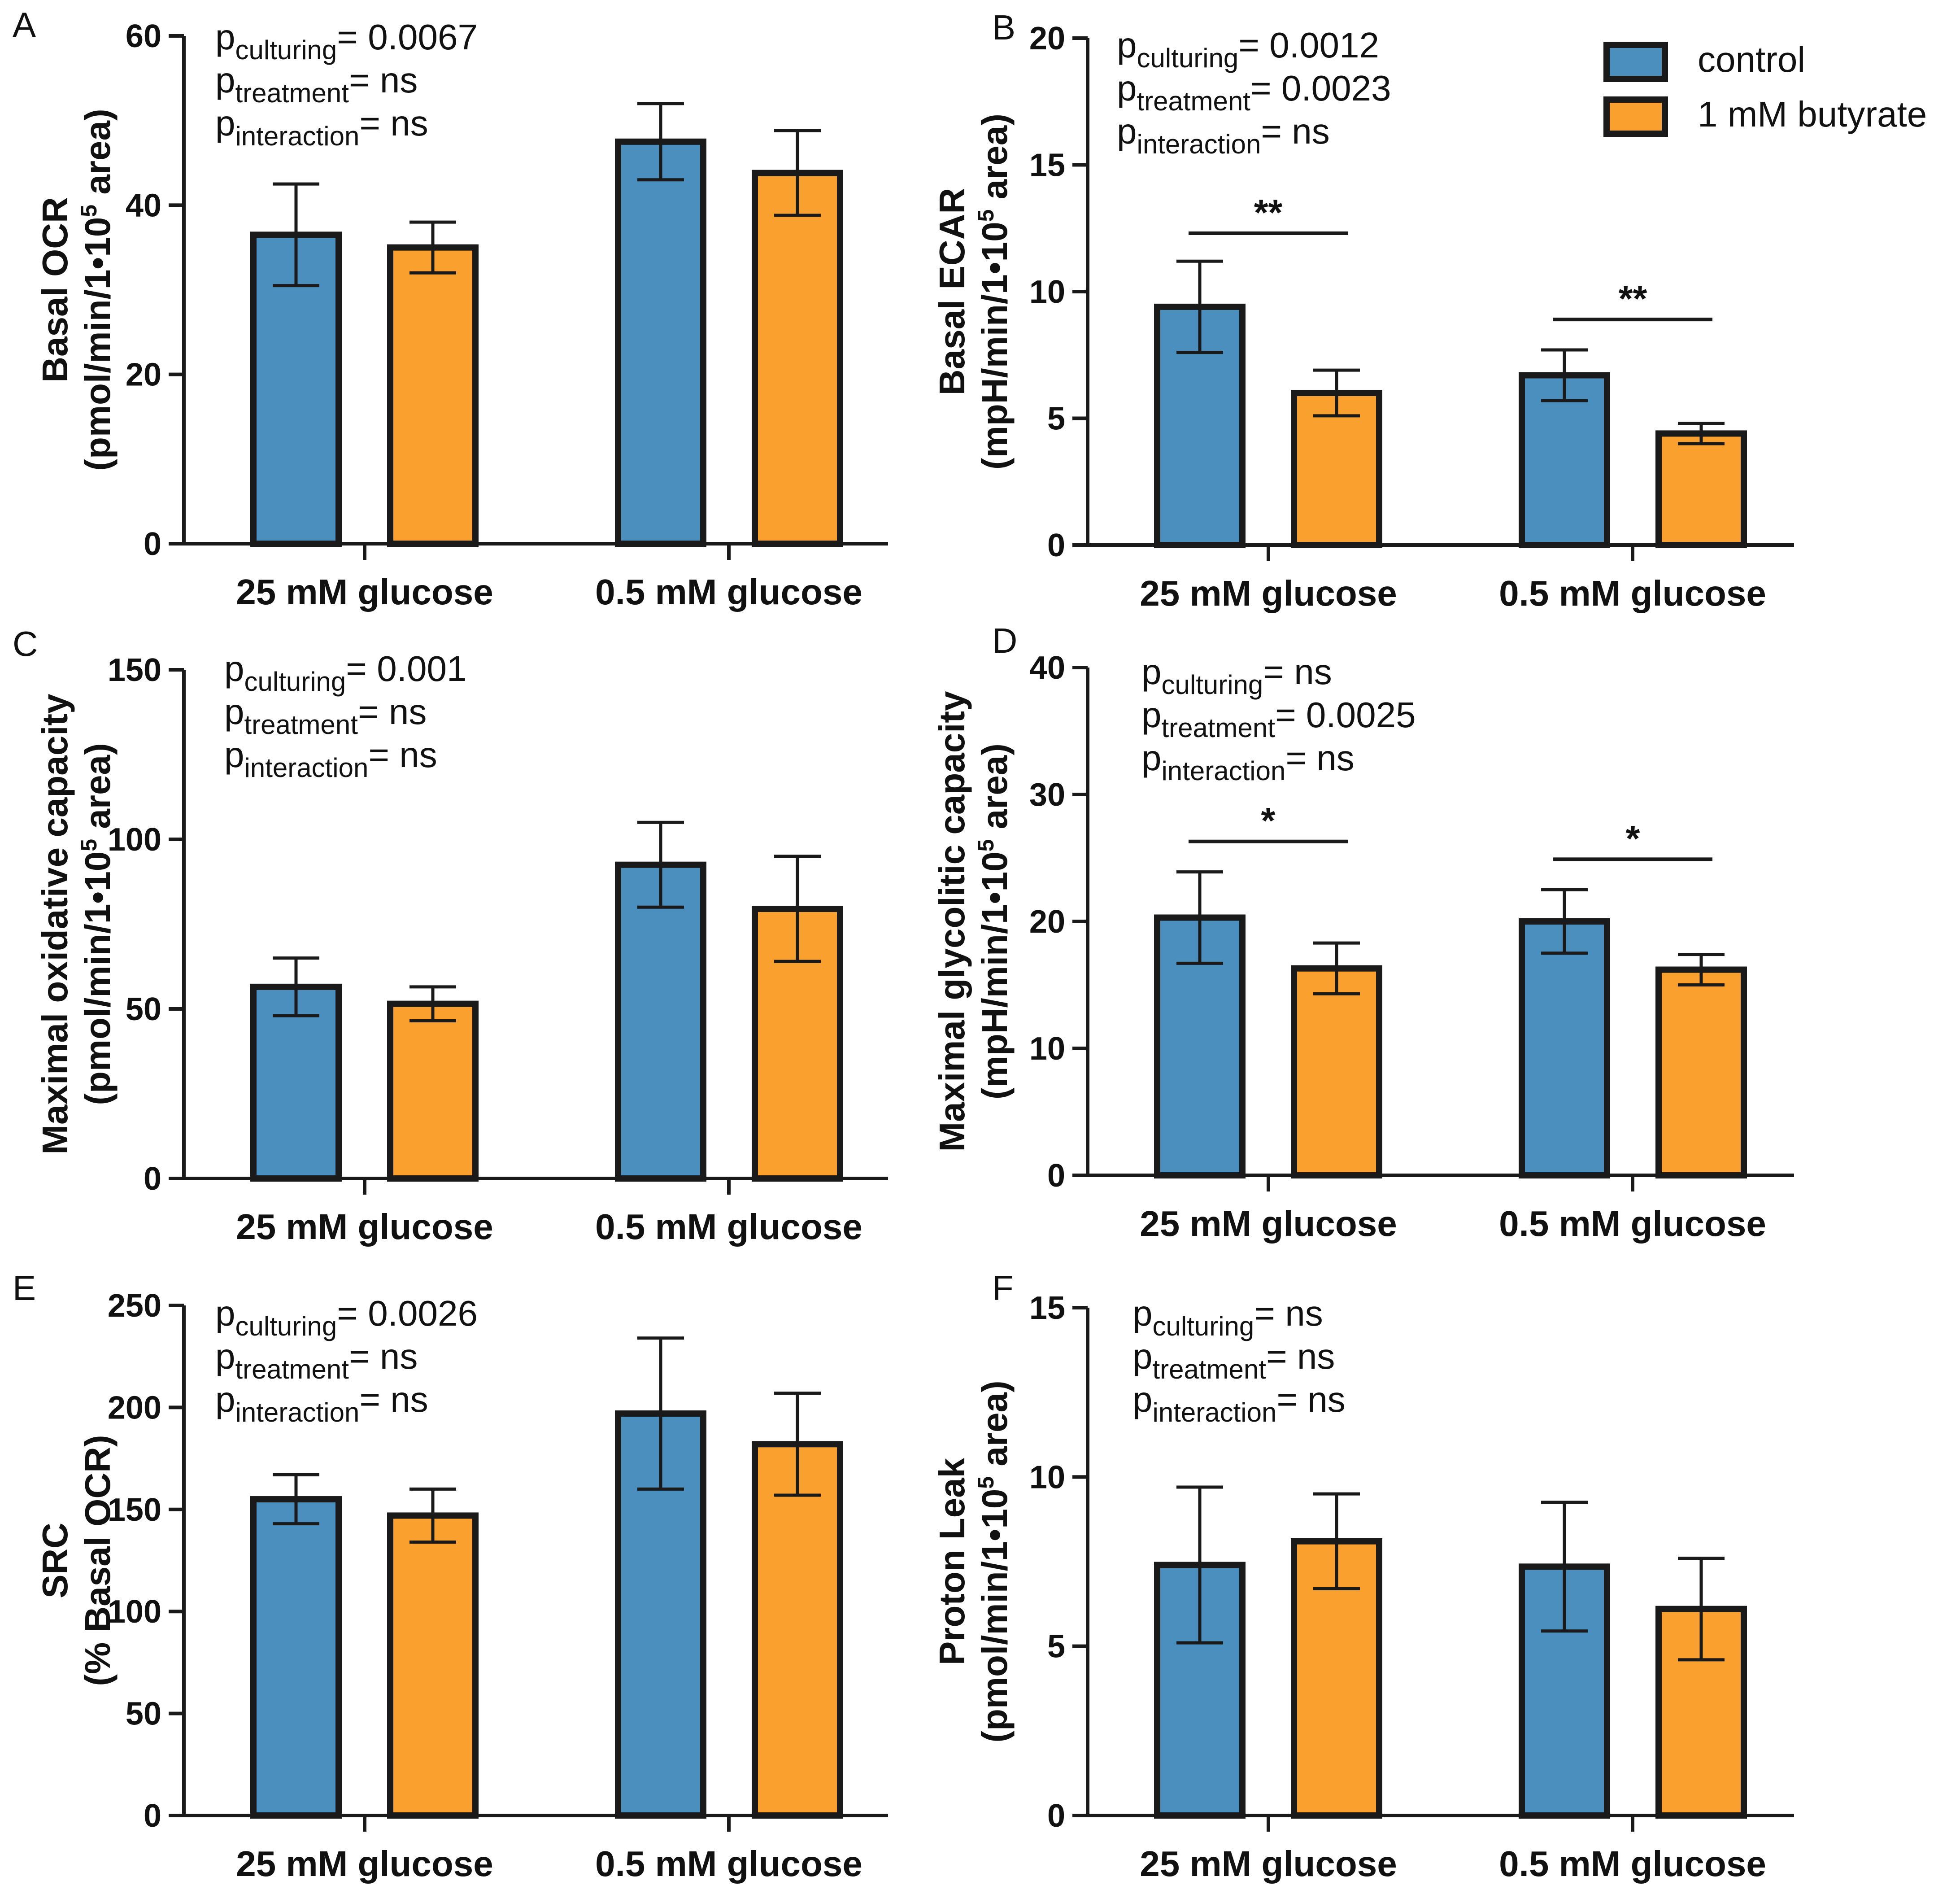 Image resolution: width=1960 pixels, height=1894 pixels. What do you see at coordinates (1047, 1049) in the screenshot?
I see `y-tick-label: 10` at bounding box center [1047, 1049].